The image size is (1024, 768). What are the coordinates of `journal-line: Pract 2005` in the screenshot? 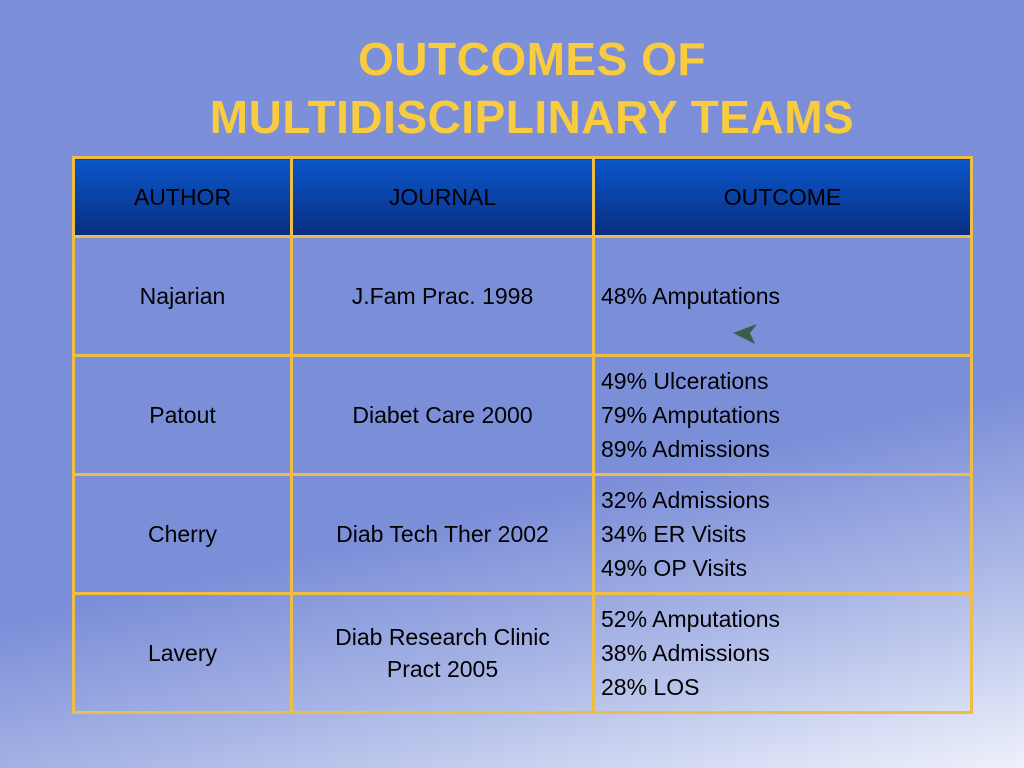 It's located at (442, 669).